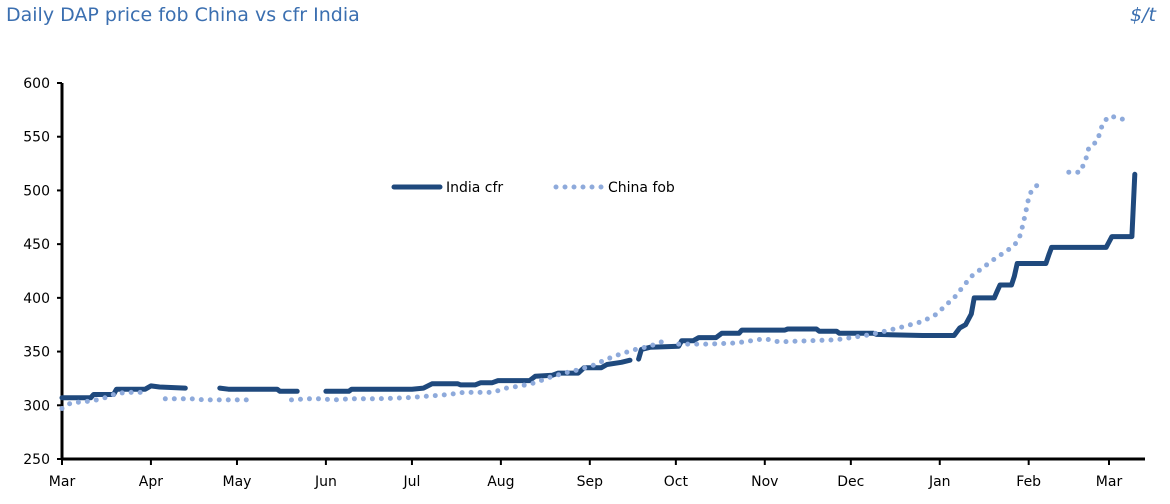 The image size is (1170, 504). What do you see at coordinates (36, 191) in the screenshot?
I see `y-tick-label: 500` at bounding box center [36, 191].